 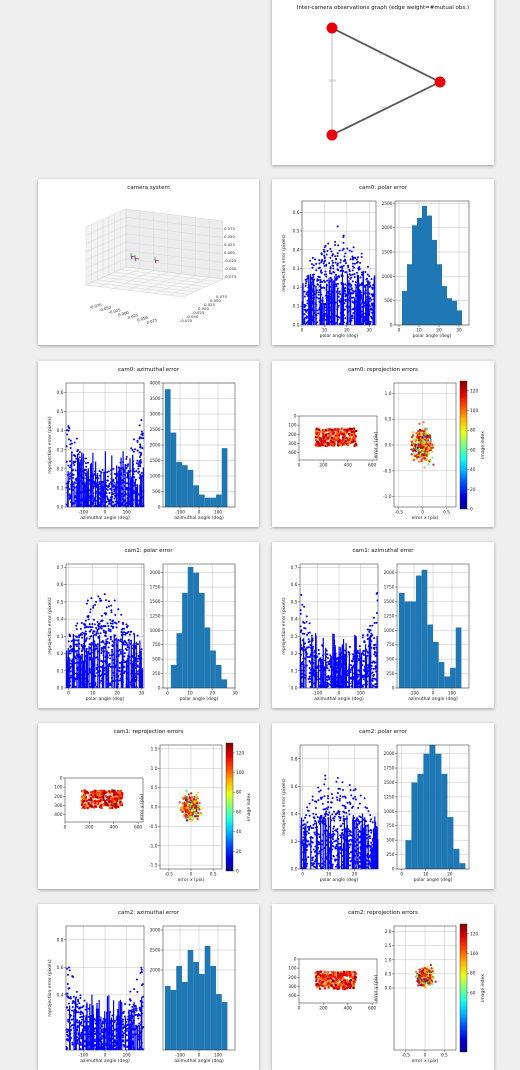 What do you see at coordinates (284, 625) in the screenshot?
I see `y-axis-label: reprojection error (pixels)` at bounding box center [284, 625].